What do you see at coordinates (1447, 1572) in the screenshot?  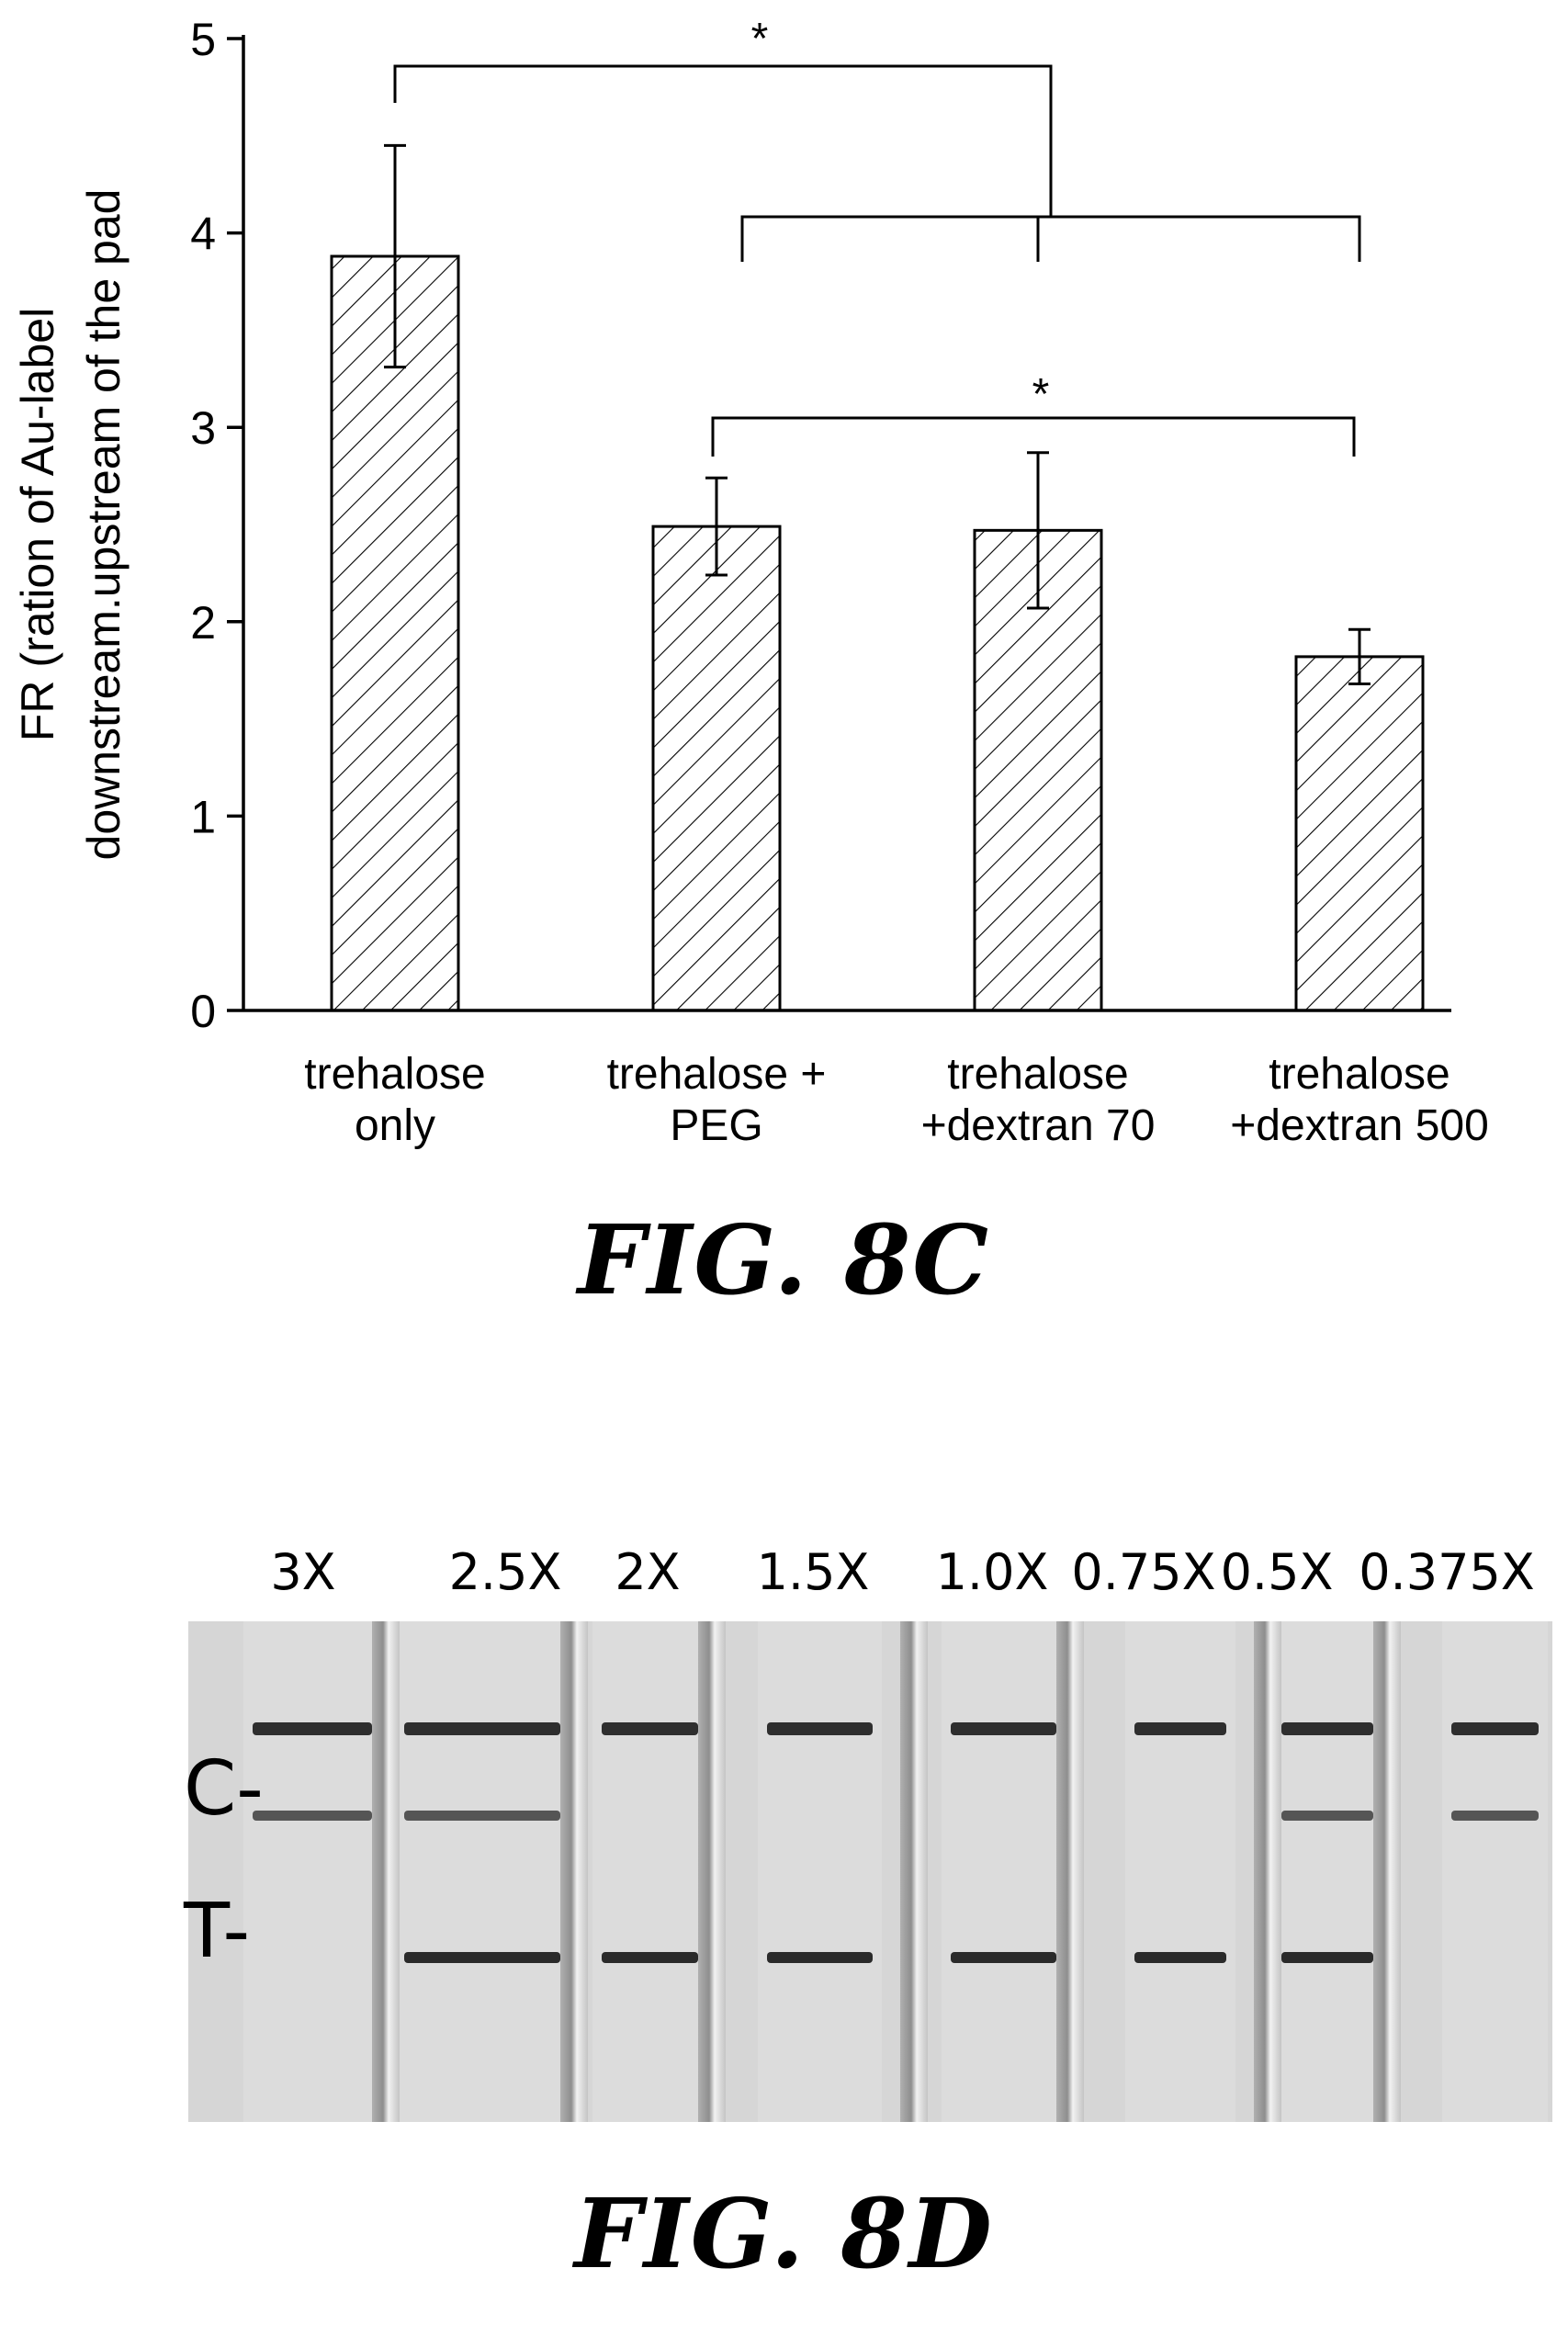 I see `lane-label: 0.375X` at bounding box center [1447, 1572].